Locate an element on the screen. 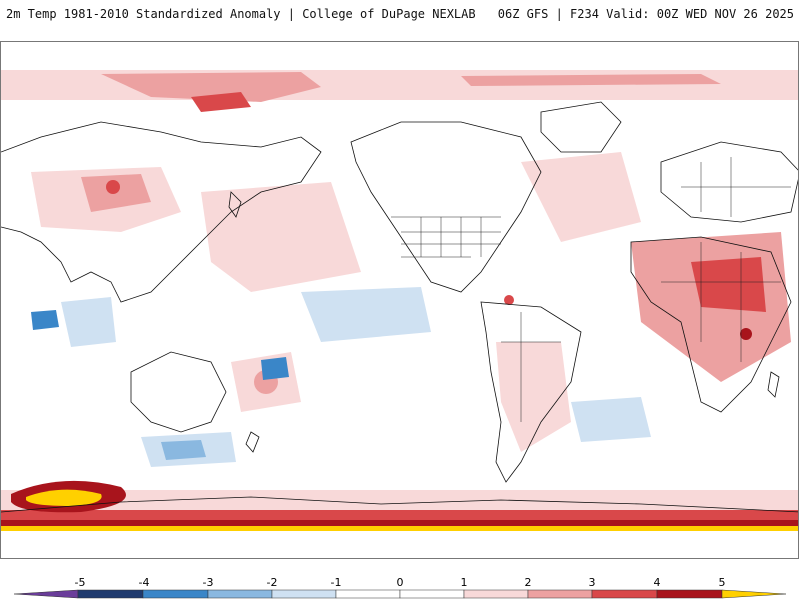 The image size is (800, 600). coast-africa is located at coordinates (711, 324).